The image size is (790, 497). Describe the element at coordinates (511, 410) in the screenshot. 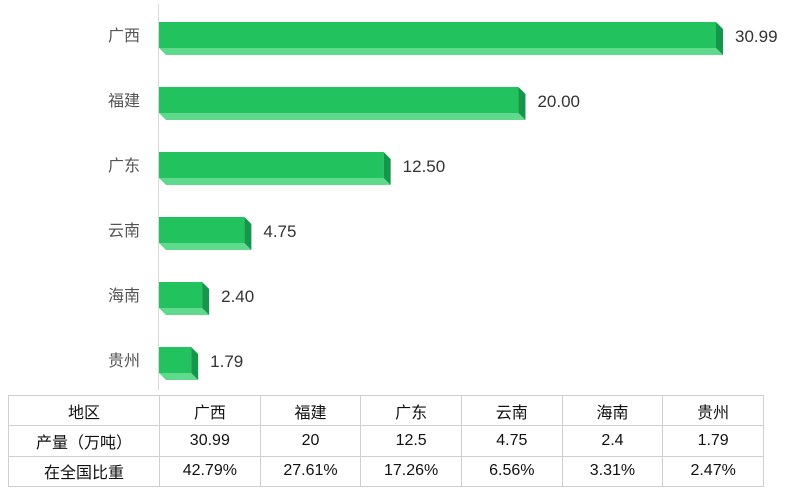

I see `table-header-cell: 云南` at that location.